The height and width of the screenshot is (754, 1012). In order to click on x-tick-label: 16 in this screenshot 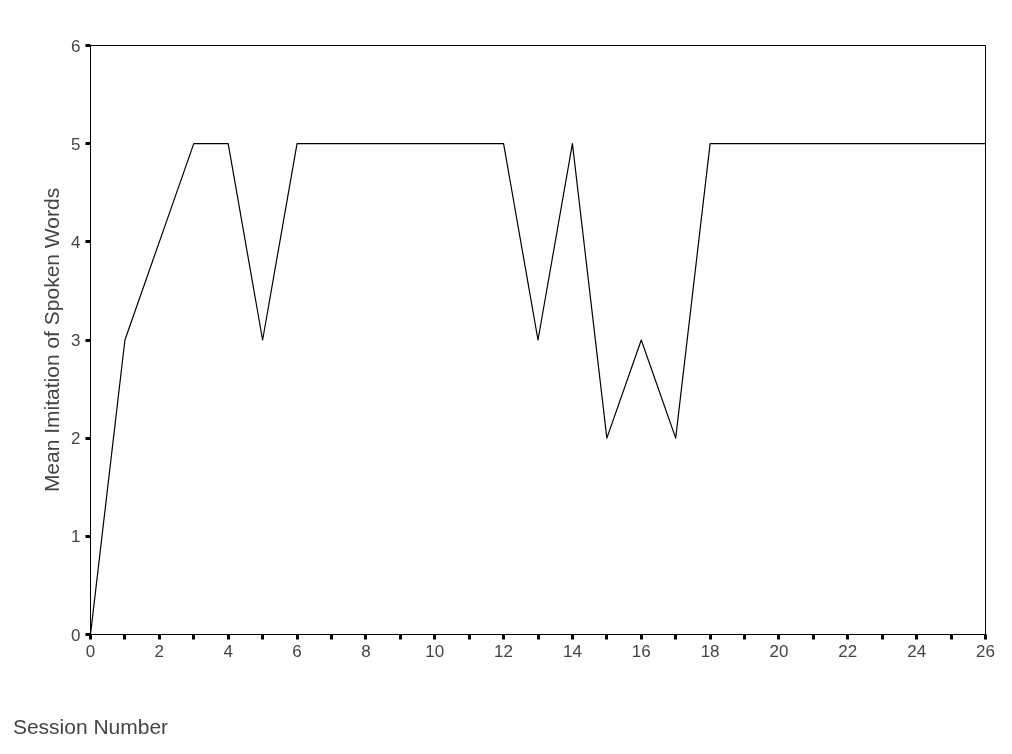, I will do `click(641, 651)`.